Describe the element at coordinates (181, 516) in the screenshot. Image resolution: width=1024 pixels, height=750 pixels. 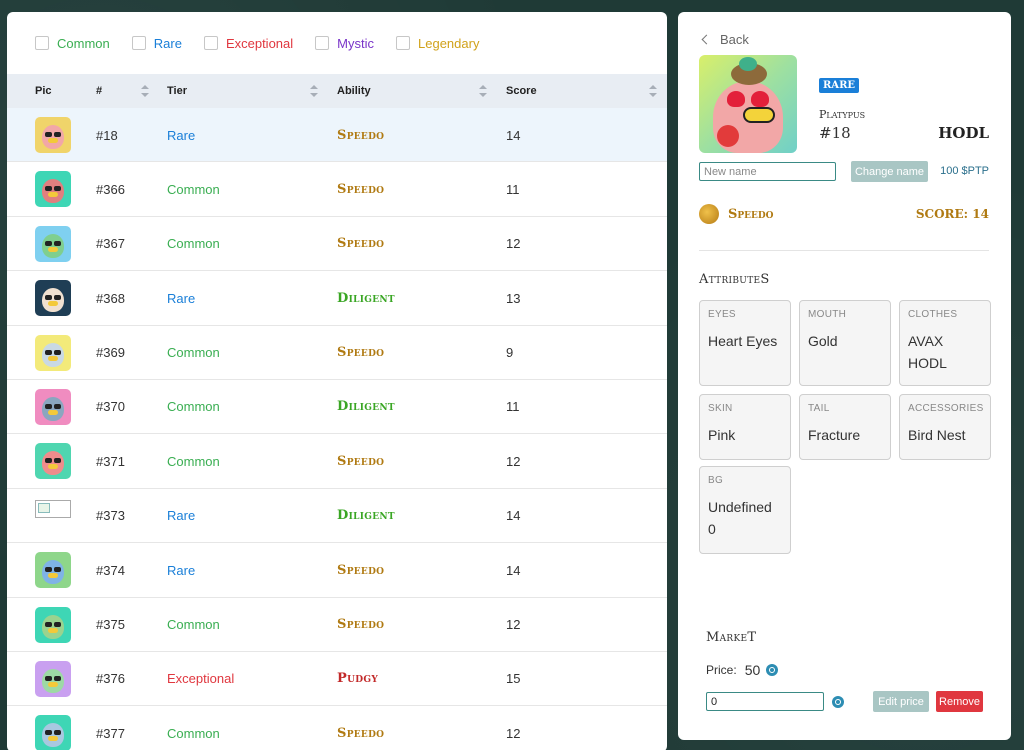
I see `cell-tier: Rare` at that location.